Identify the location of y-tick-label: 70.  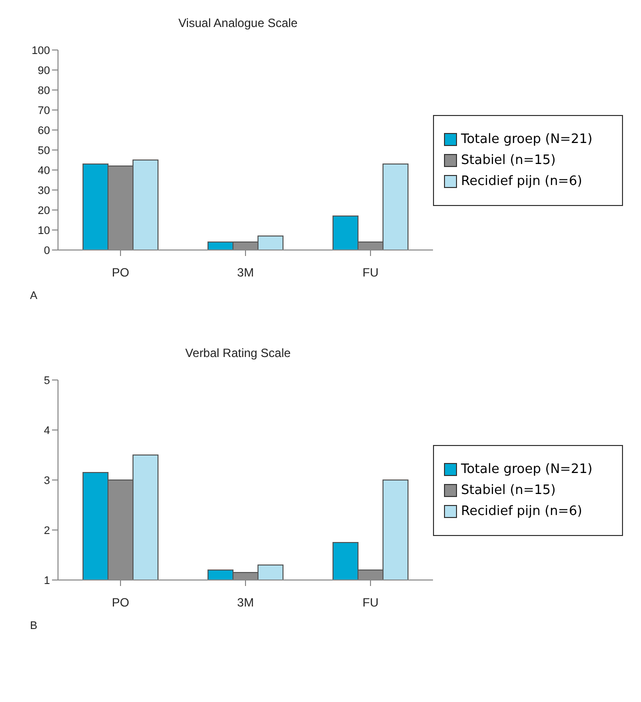
(44, 110).